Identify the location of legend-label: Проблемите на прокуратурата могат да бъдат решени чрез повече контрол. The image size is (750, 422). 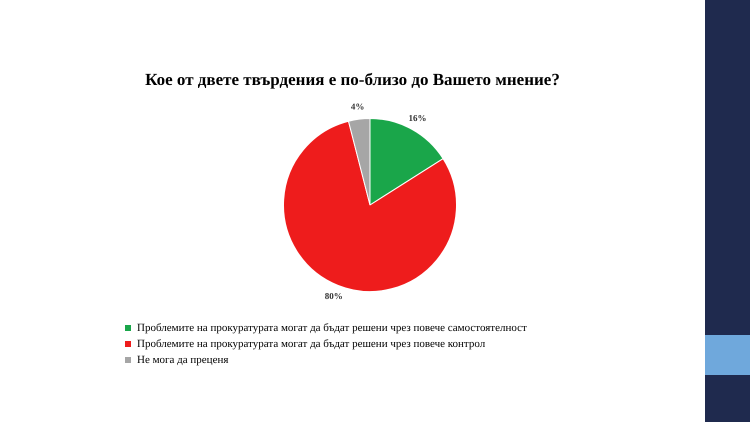
(311, 344).